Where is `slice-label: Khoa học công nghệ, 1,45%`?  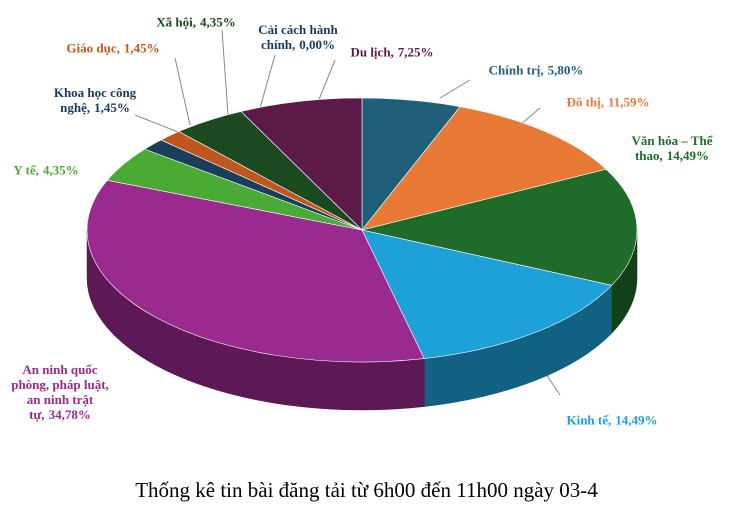
slice-label: Khoa học công nghệ, 1,45% is located at coordinates (95, 100).